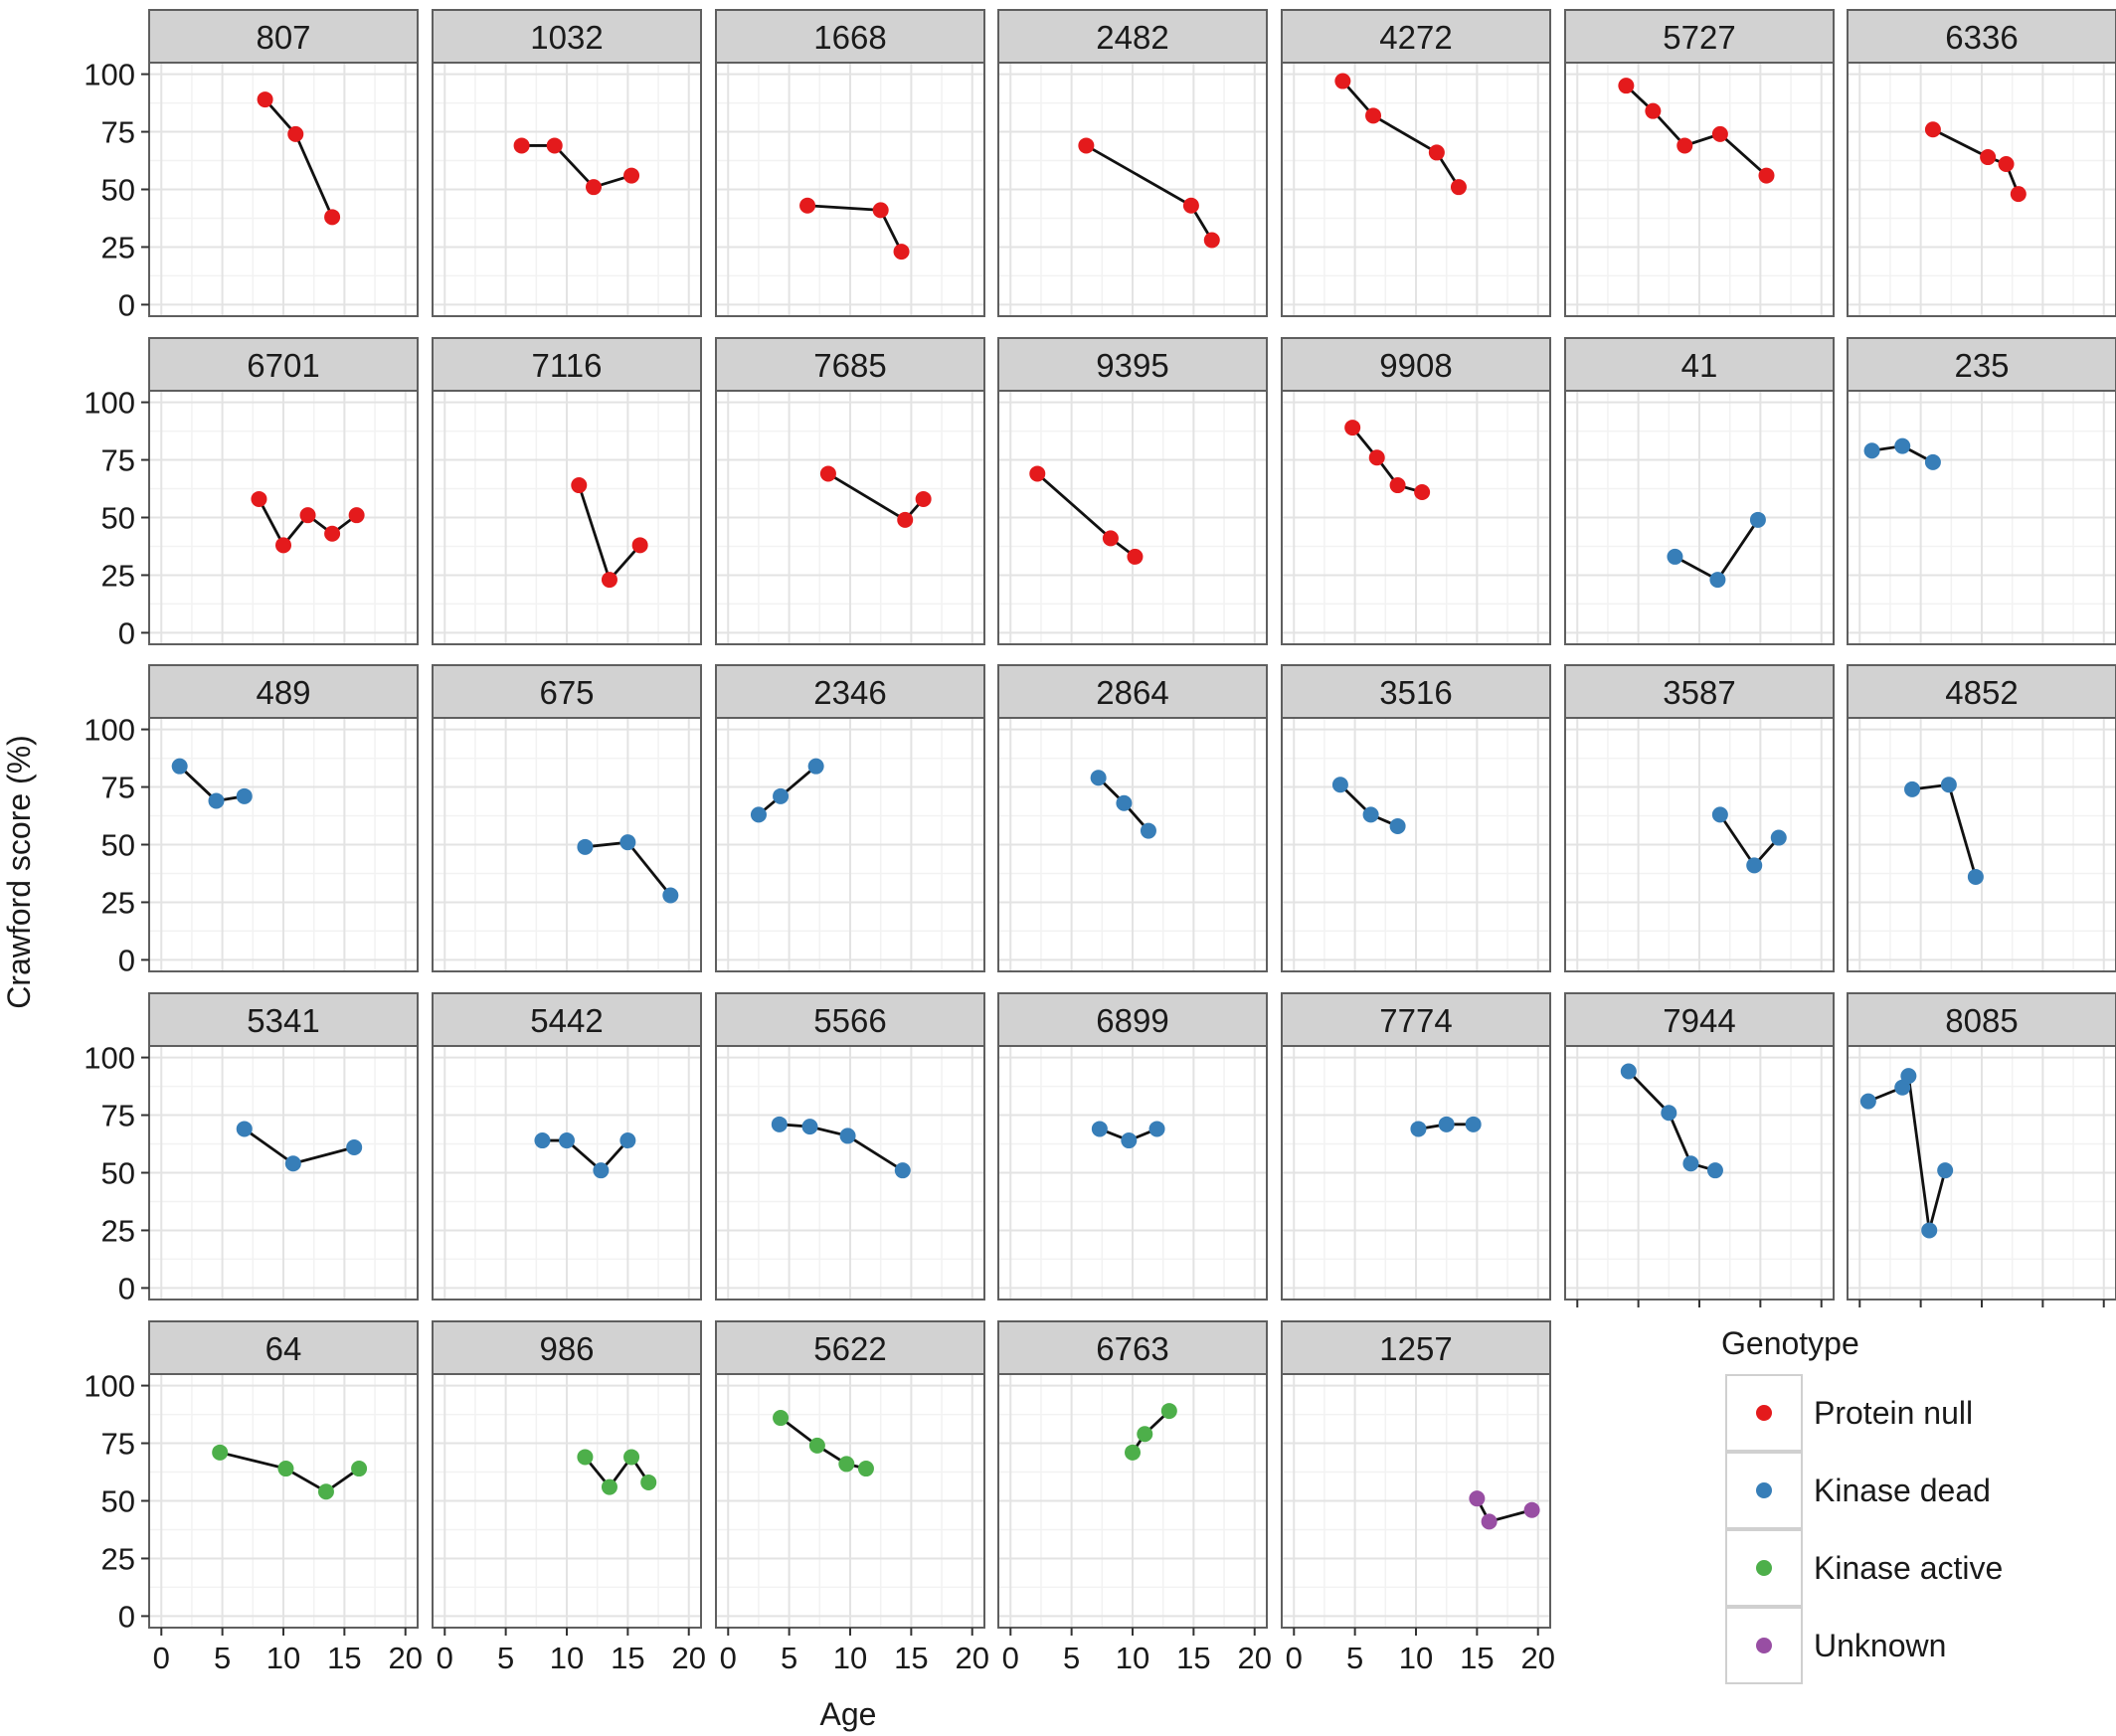 This screenshot has width=2116, height=1736. What do you see at coordinates (567, 38) in the screenshot?
I see `panel-label: 1032` at bounding box center [567, 38].